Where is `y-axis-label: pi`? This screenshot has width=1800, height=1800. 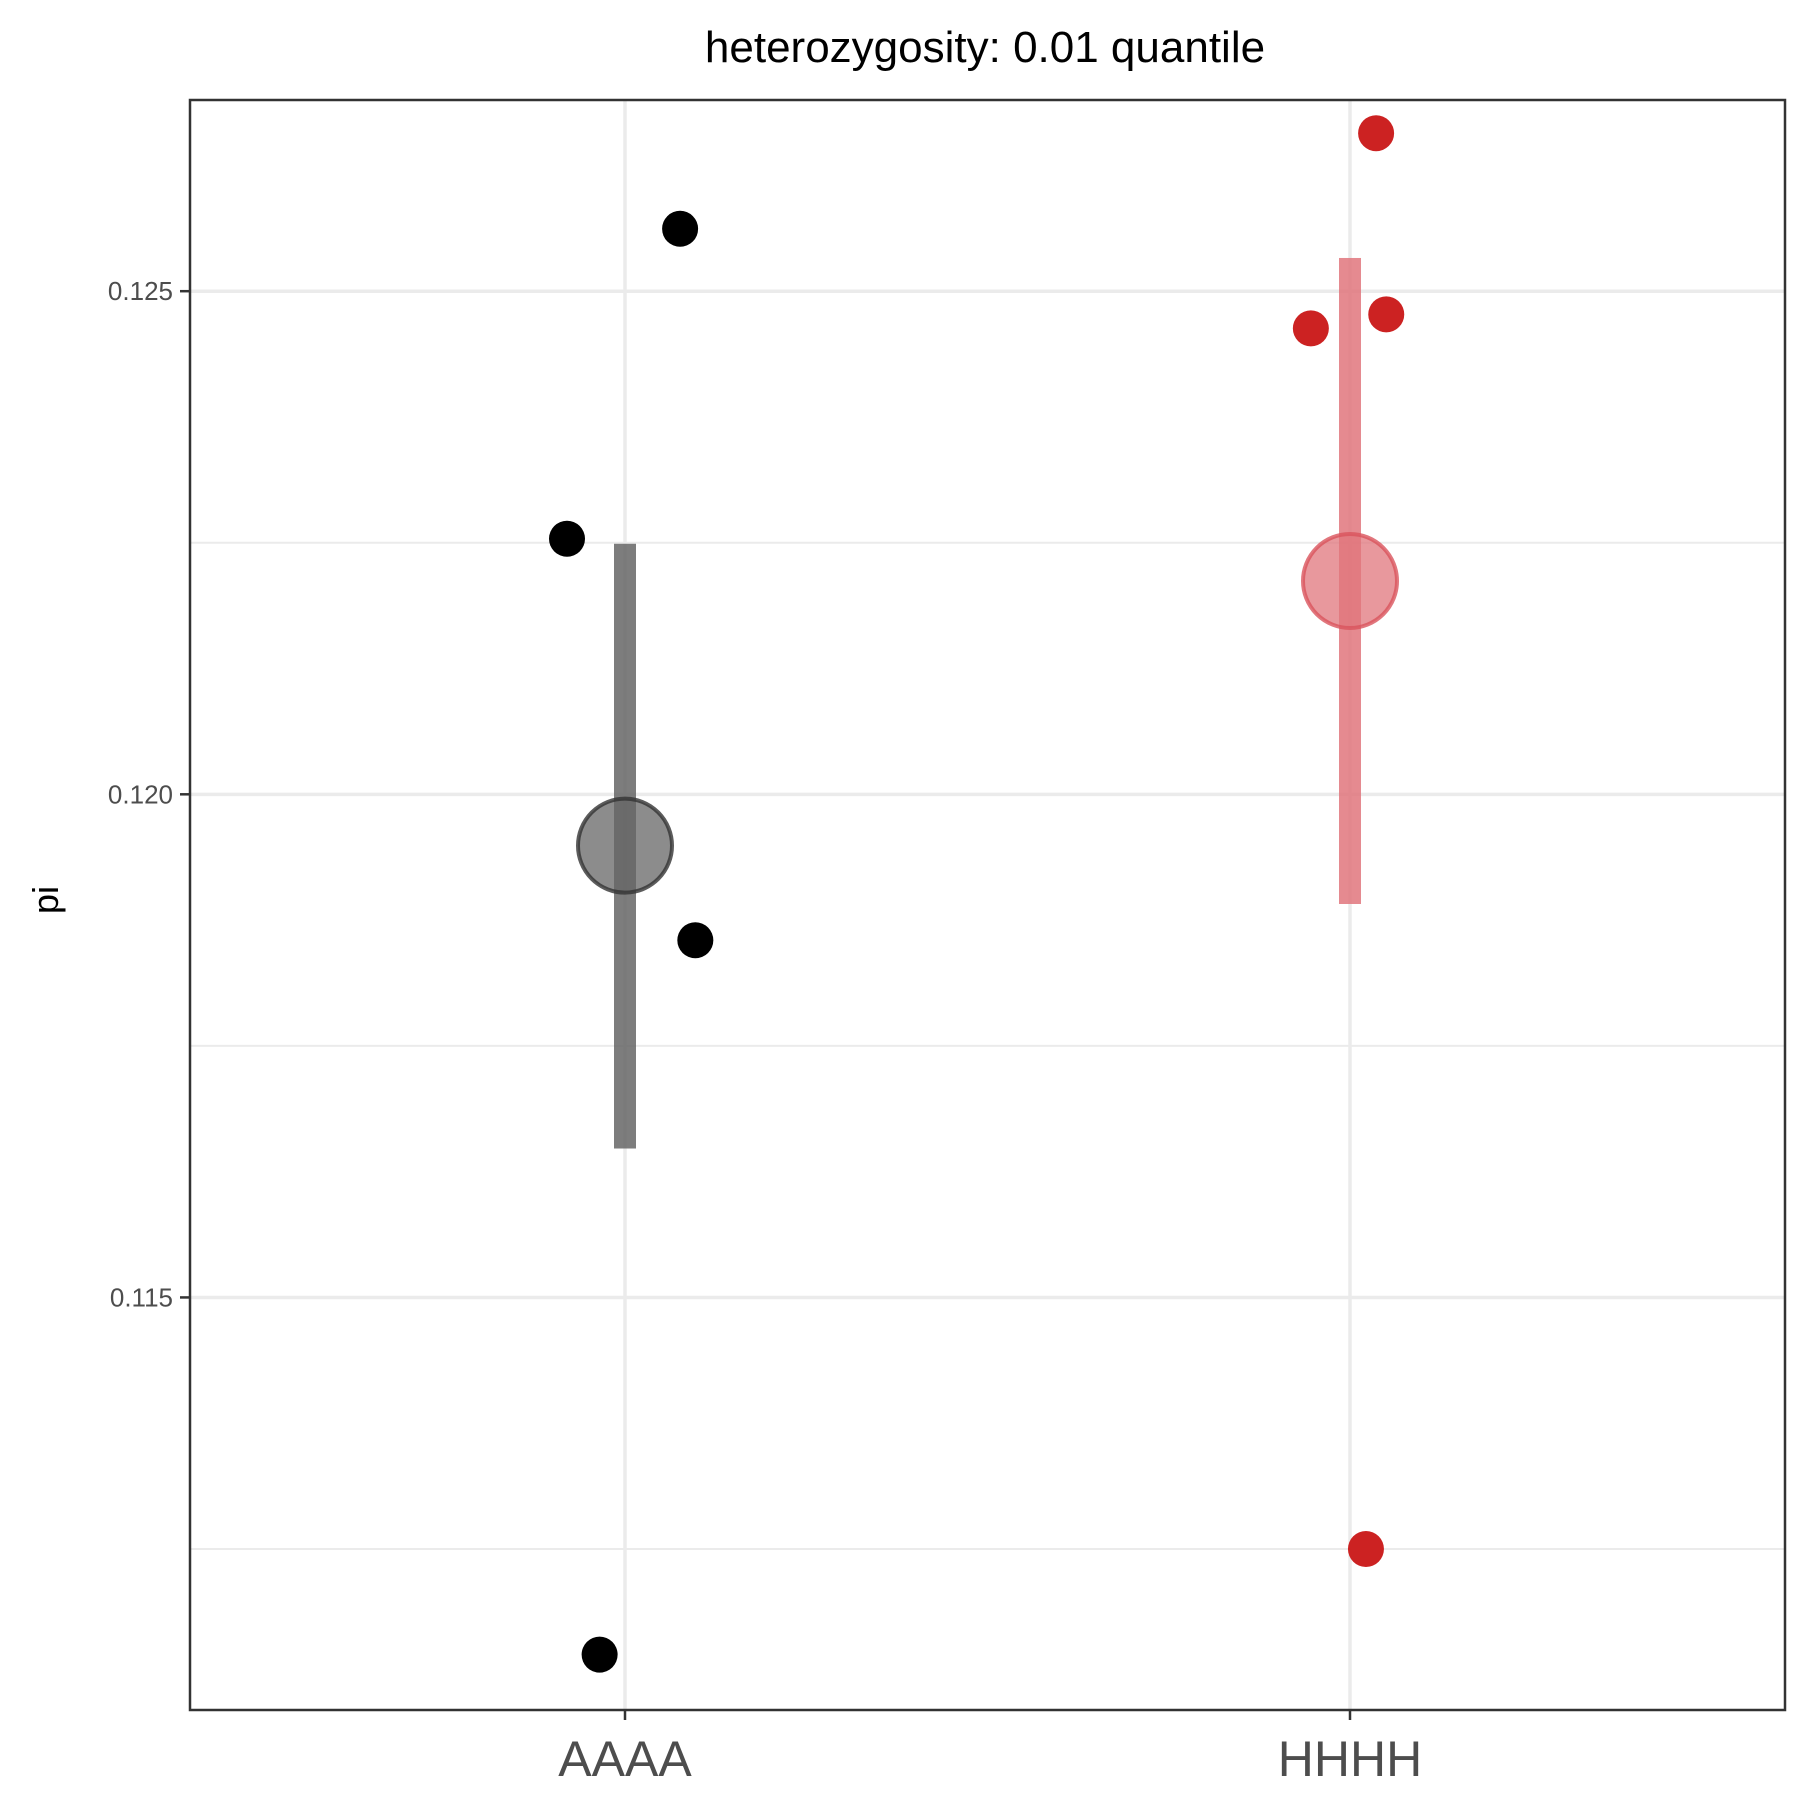 y-axis-label: pi is located at coordinates (45, 900).